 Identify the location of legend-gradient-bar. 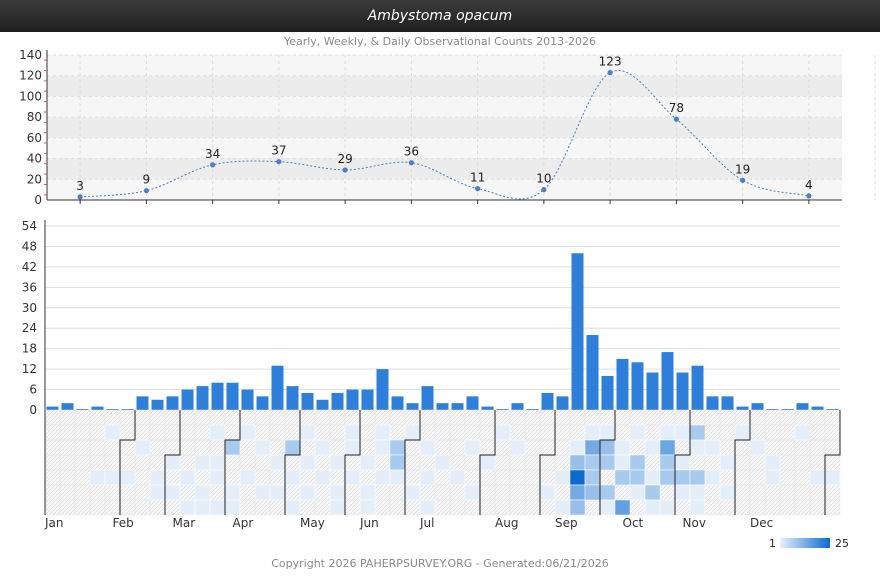
(805, 543).